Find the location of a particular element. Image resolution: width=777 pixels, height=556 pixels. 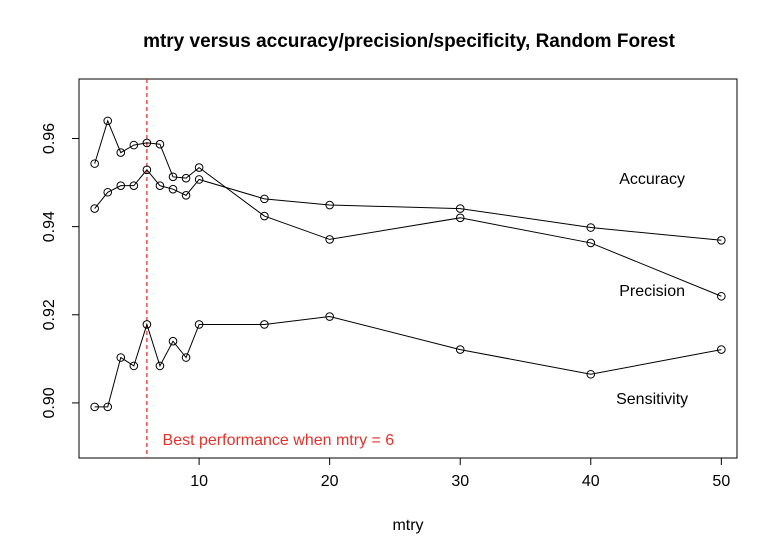

best-performance-annotation: Best performance when mtry = 6 is located at coordinates (279, 440).